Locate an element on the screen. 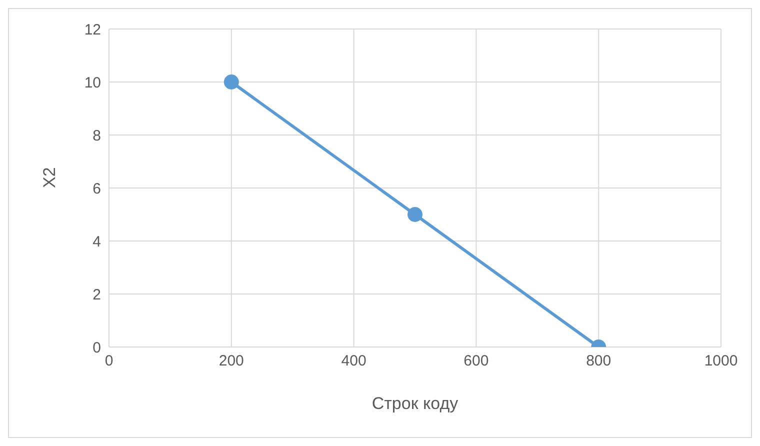 The width and height of the screenshot is (760, 446). y-tick-label: 4 is located at coordinates (96, 241).